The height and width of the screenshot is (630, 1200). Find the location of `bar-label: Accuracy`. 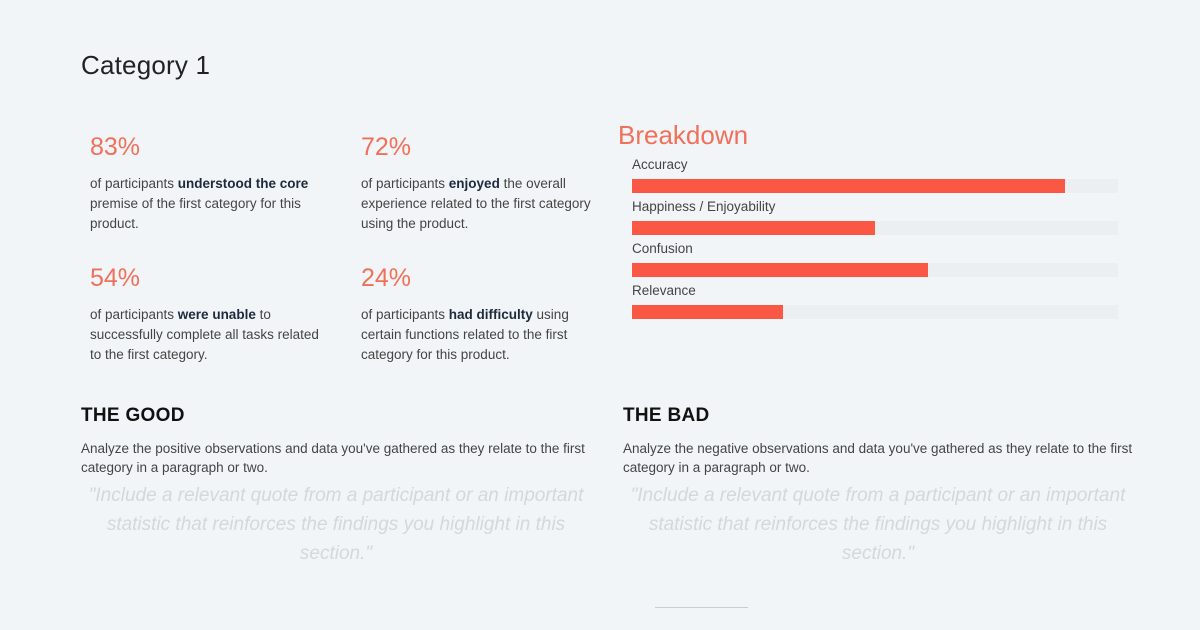

bar-label: Accuracy is located at coordinates (660, 164).